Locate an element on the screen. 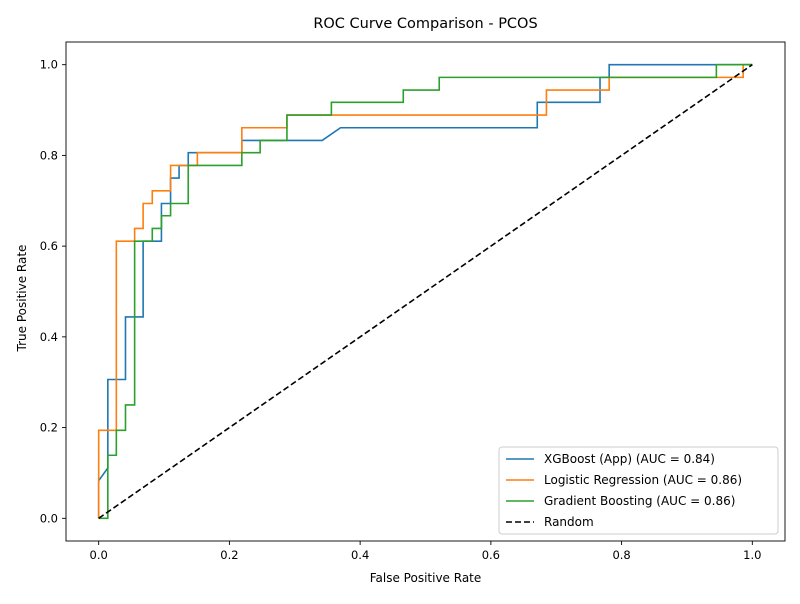 The height and width of the screenshot is (604, 800). chart-title: ROC Curve Comparison - PCOS is located at coordinates (425, 24).